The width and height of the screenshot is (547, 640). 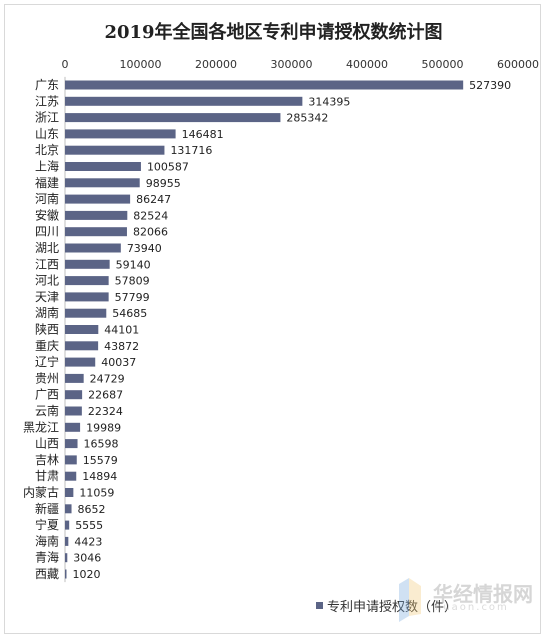 I want to click on bar-value-label: 527390, so click(x=490, y=85).